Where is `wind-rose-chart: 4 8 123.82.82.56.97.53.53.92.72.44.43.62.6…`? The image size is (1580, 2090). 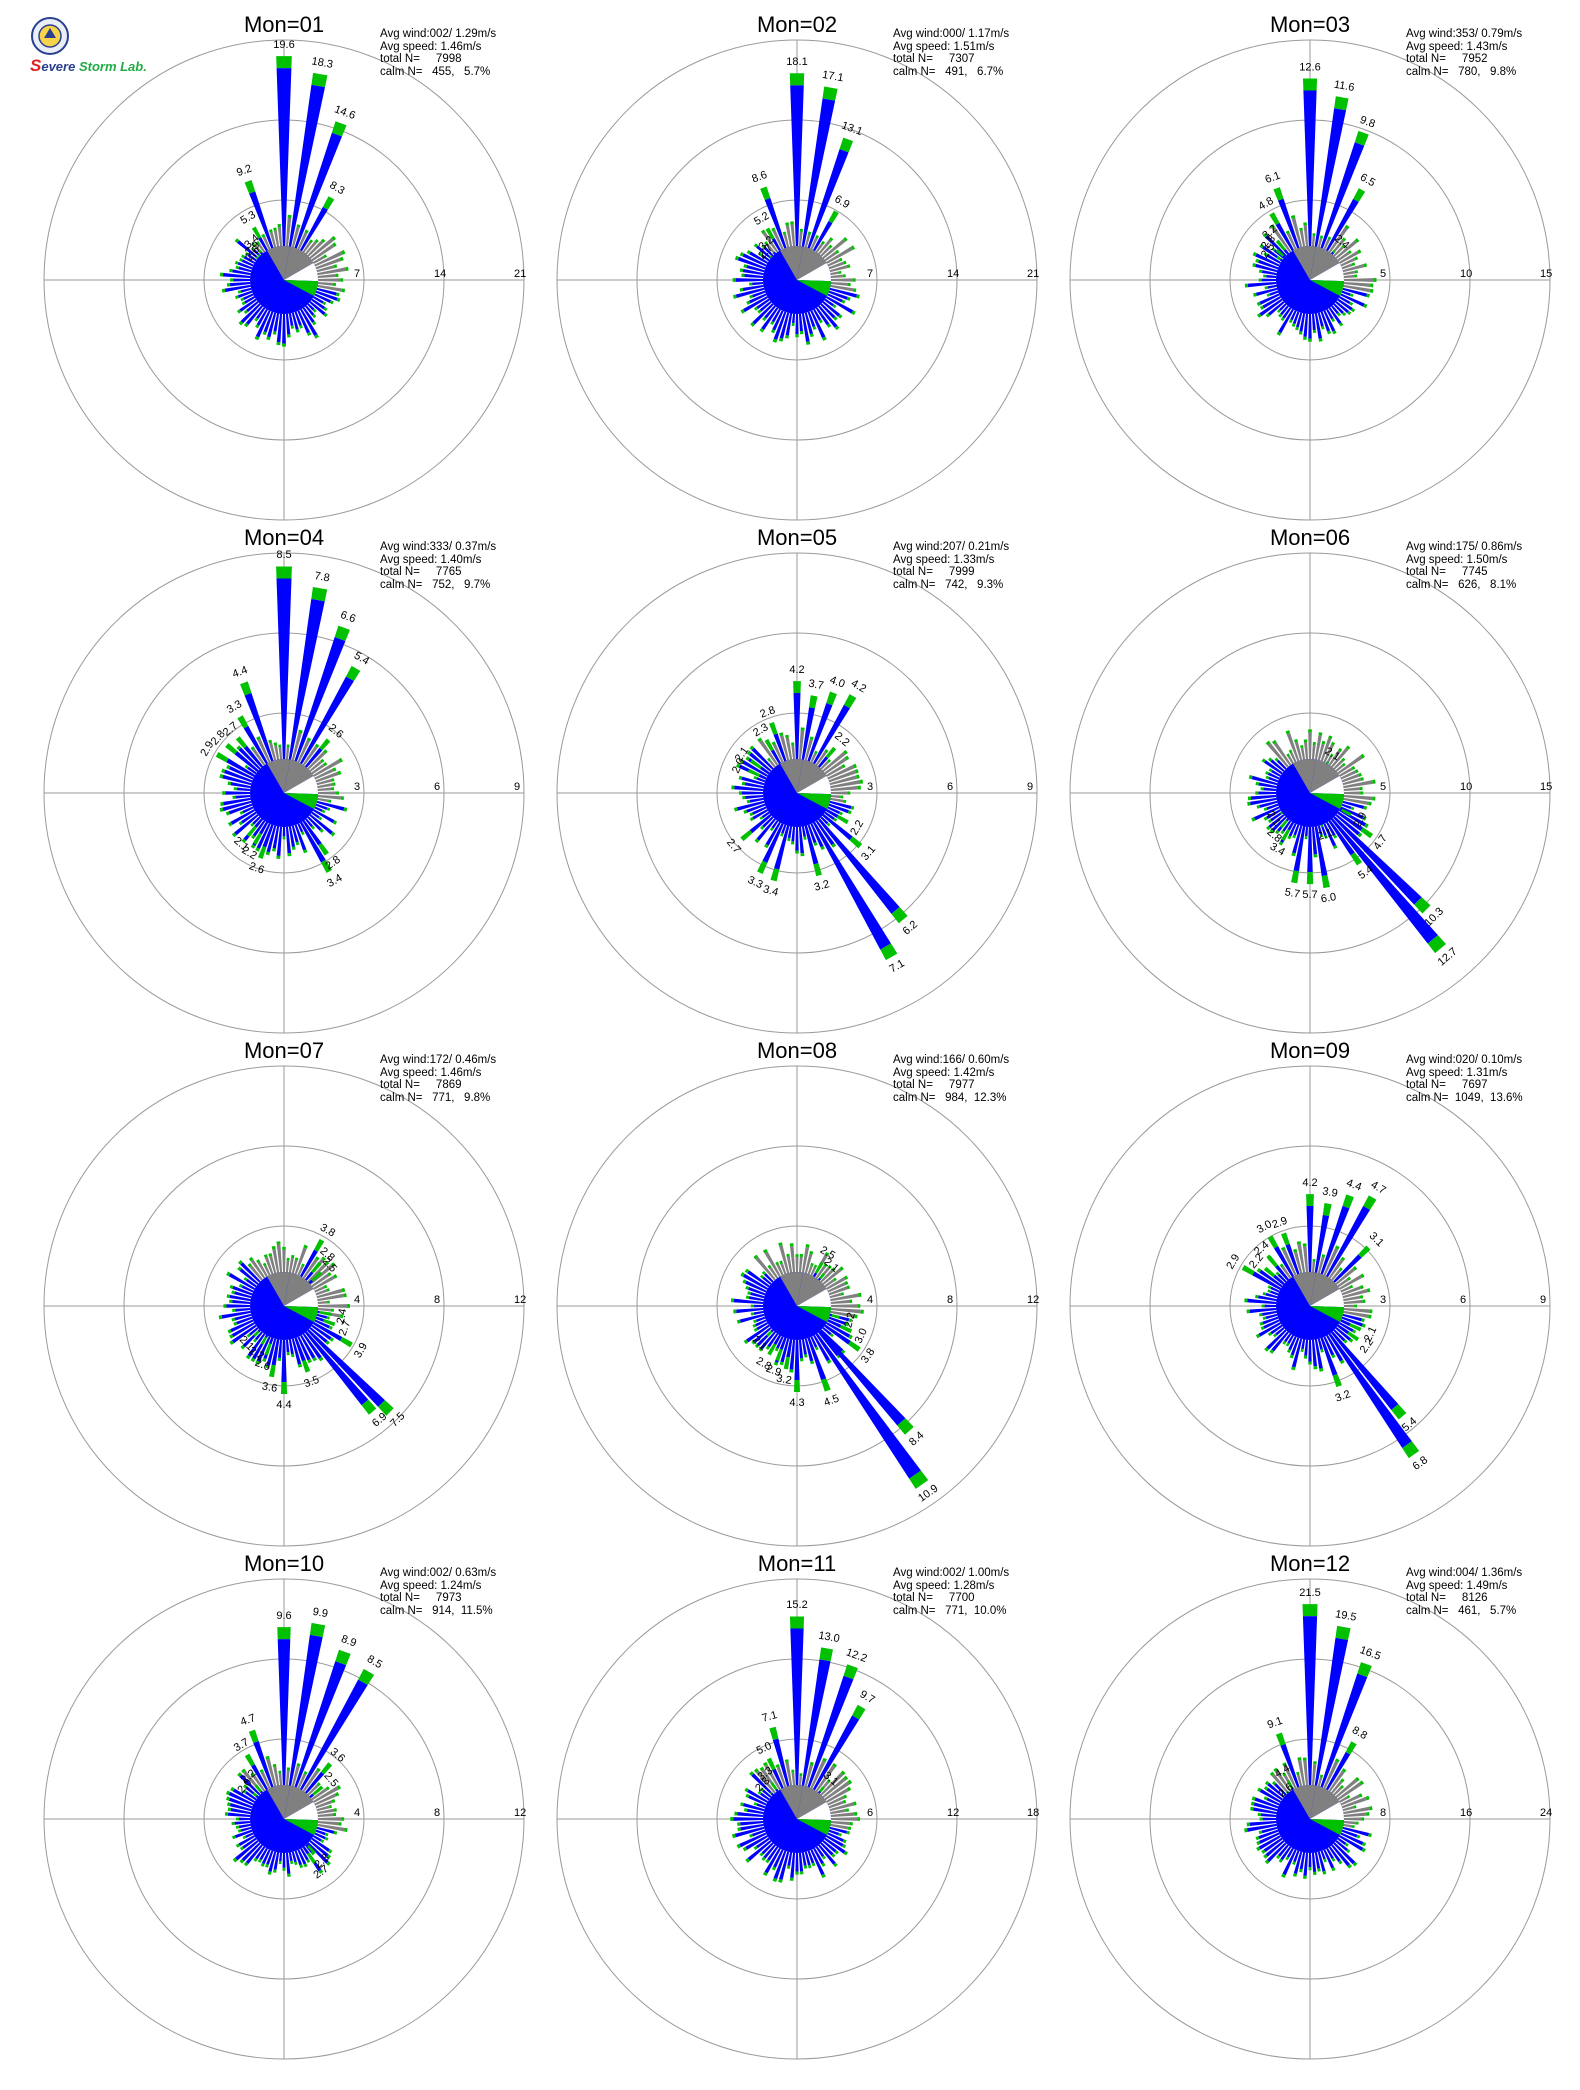 wind-rose-chart: 4 8 123.82.82.56.97.53.53.92.72.44.43.62.6… is located at coordinates (284, 1306).